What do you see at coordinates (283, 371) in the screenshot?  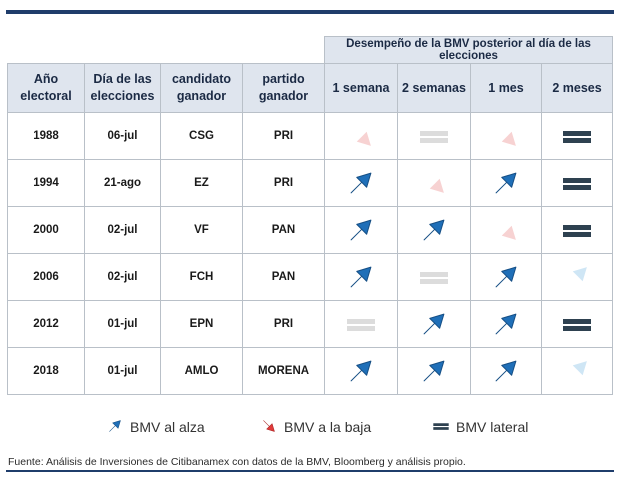 I see `cell-party: MORENA` at bounding box center [283, 371].